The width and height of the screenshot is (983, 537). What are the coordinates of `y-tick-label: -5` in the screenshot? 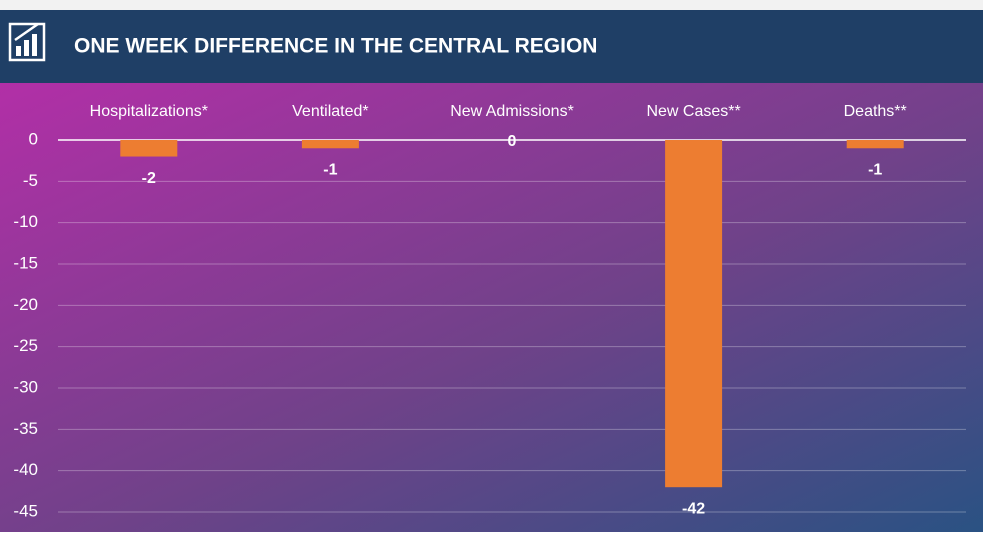 It's located at (30, 180).